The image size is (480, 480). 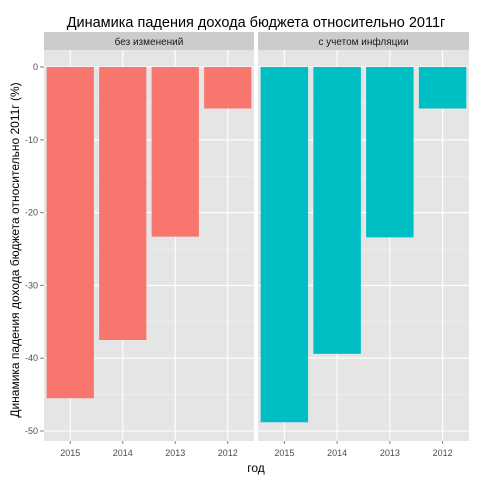 I want to click on x-axis-title: год, so click(x=256, y=468).